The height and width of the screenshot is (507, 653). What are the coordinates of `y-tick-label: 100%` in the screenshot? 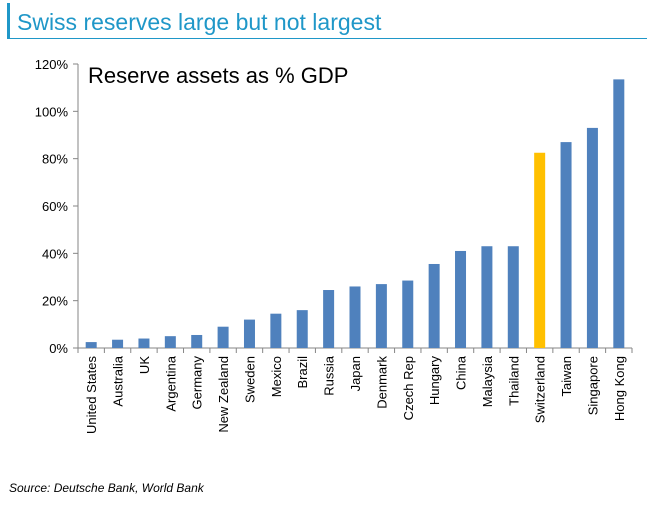 It's located at (52, 111).